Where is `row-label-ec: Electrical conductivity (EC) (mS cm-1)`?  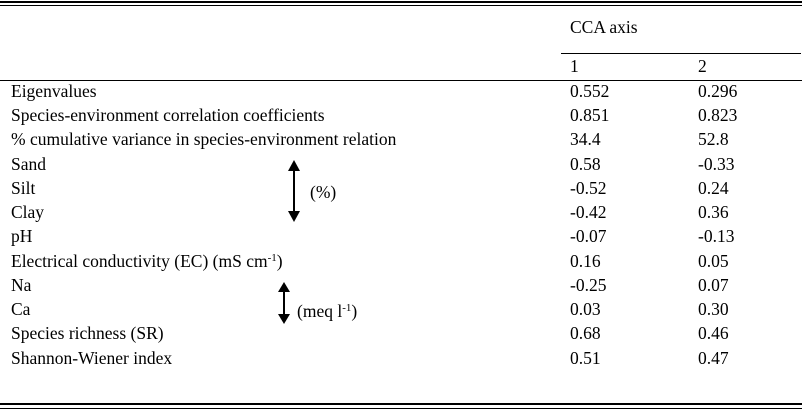 row-label-ec: Electrical conductivity (EC) (mS cm-1) is located at coordinates (147, 261).